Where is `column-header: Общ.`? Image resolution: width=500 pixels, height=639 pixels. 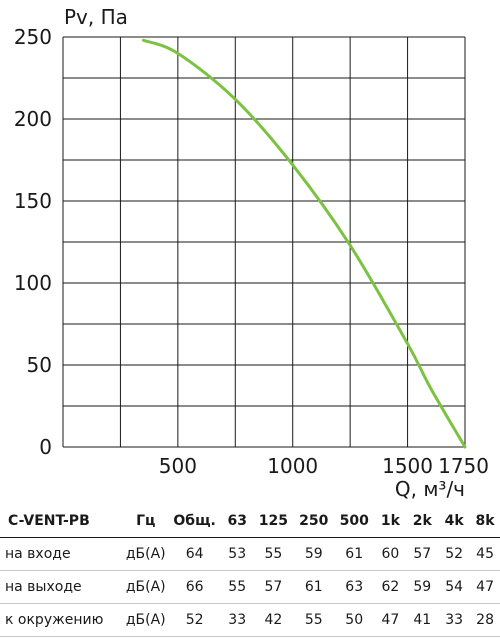 column-header: Общ. is located at coordinates (195, 521).